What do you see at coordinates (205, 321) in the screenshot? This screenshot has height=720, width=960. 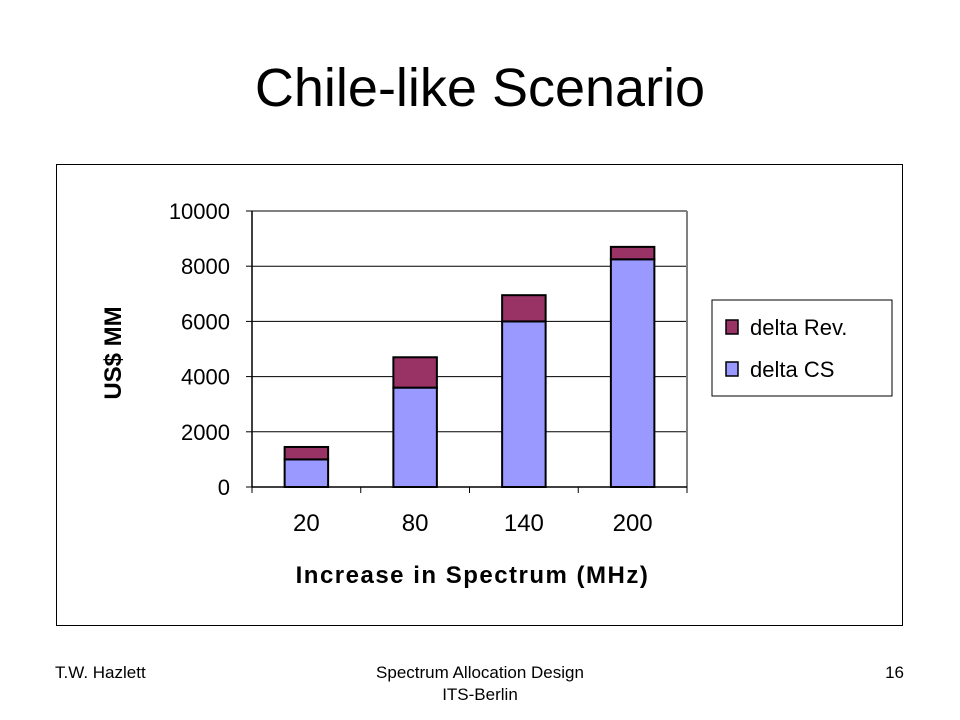 I see `y-tick-label: 6000` at bounding box center [205, 321].